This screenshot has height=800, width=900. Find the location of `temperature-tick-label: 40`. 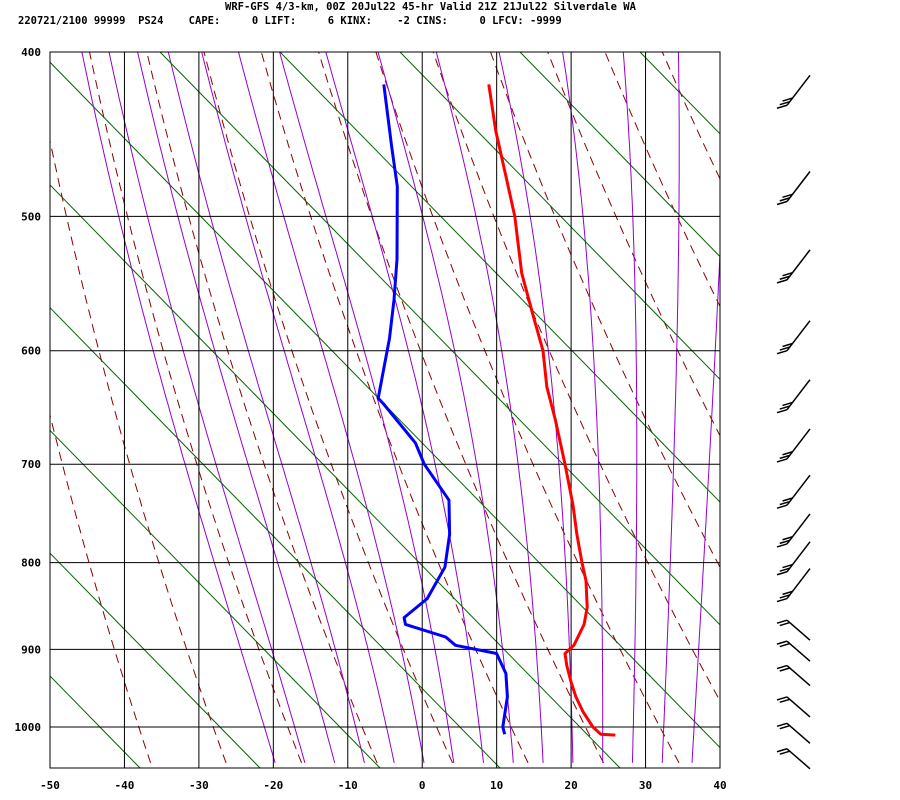

temperature-tick-label: 40 is located at coordinates (719, 785).